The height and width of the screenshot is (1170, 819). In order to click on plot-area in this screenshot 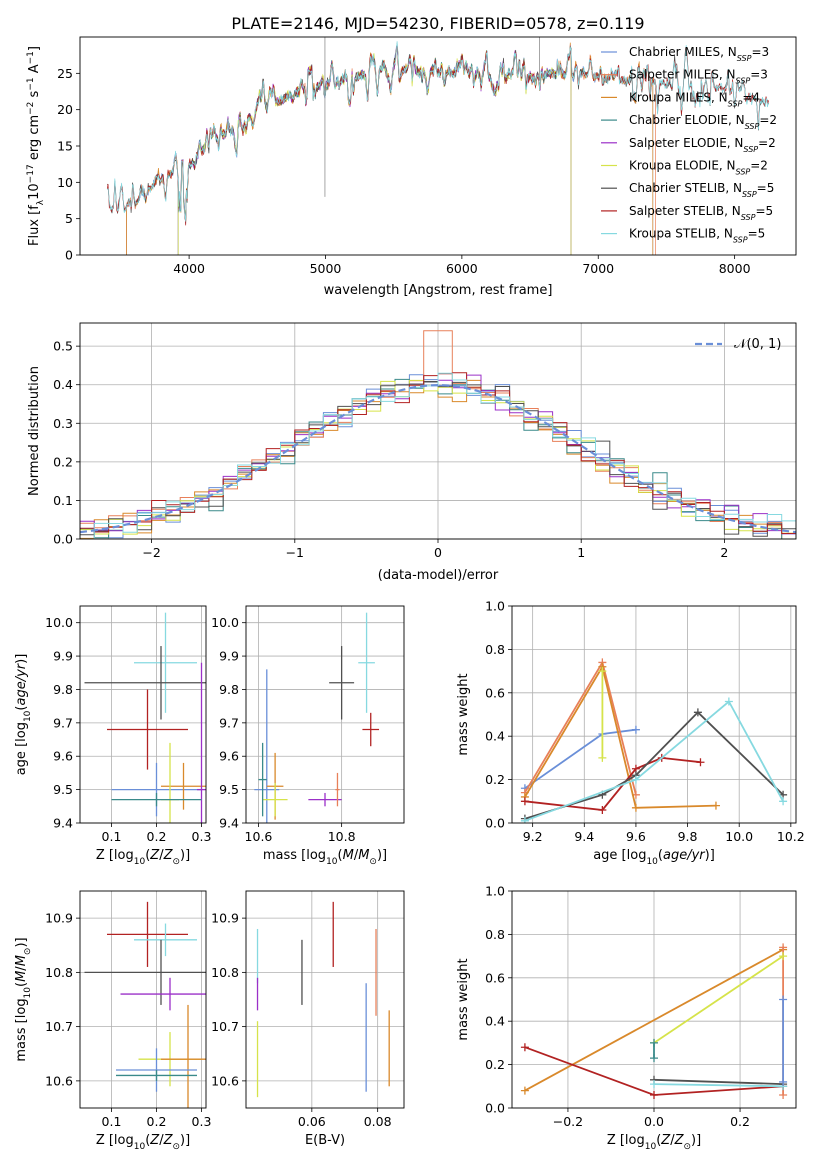, I will do `click(323, 999)`.